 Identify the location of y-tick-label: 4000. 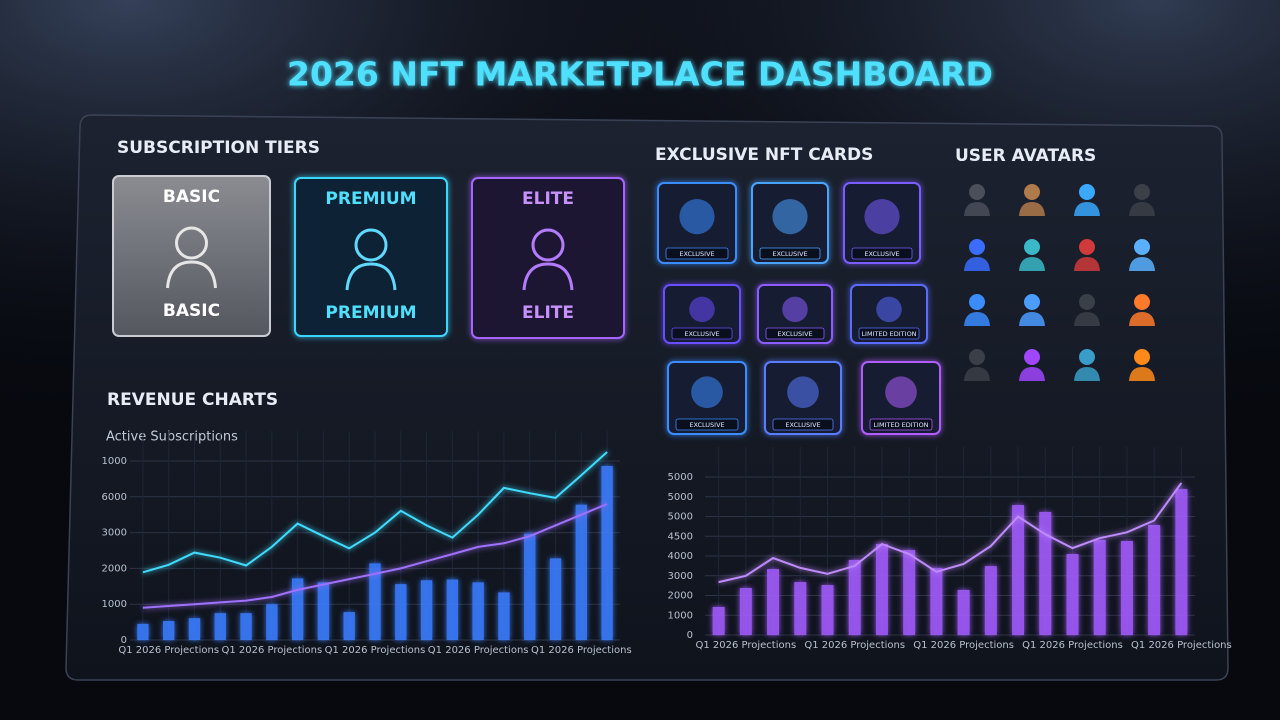
(680, 556).